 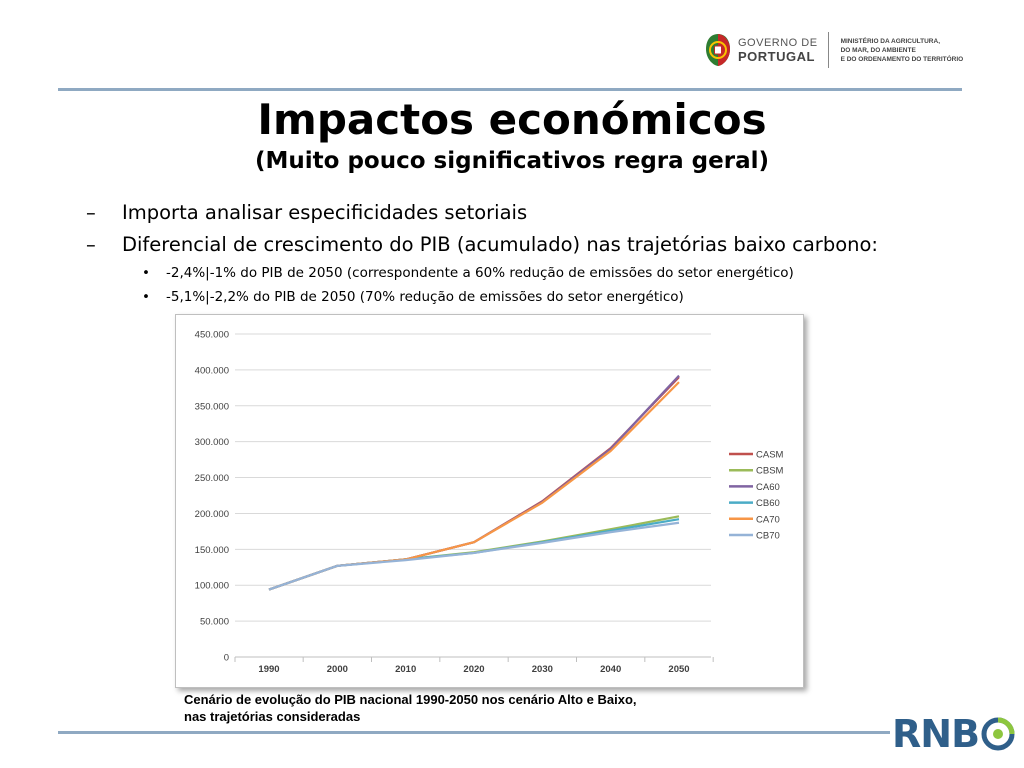 What do you see at coordinates (610, 669) in the screenshot?
I see `x-tick-label: 2040` at bounding box center [610, 669].